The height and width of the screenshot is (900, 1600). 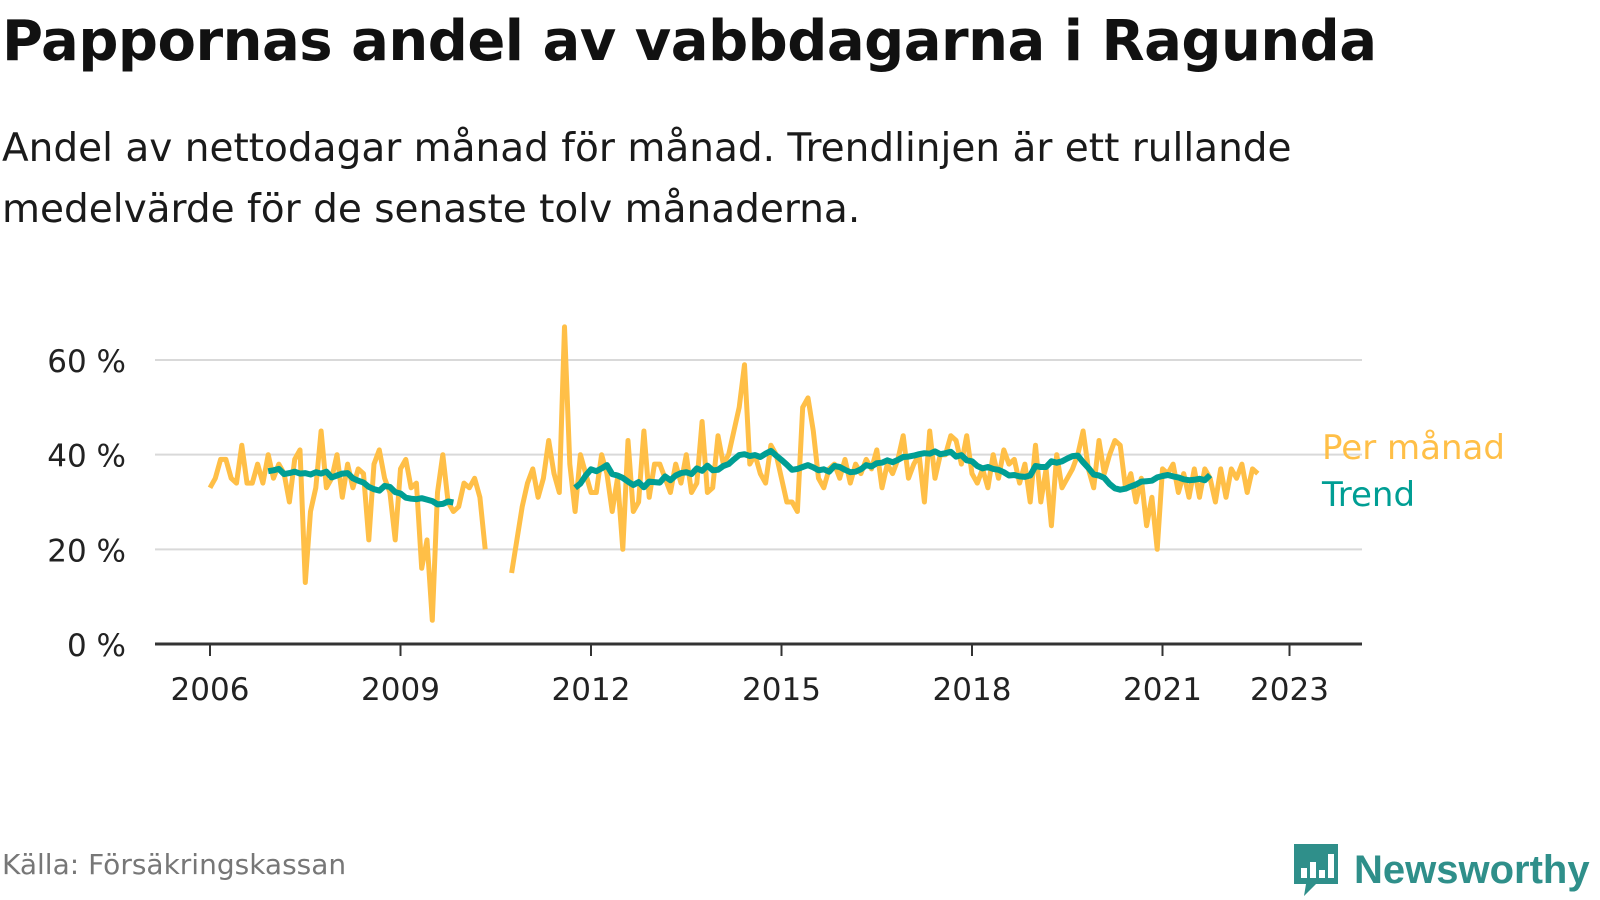 What do you see at coordinates (591, 690) in the screenshot?
I see `x-tick-label: 2012` at bounding box center [591, 690].